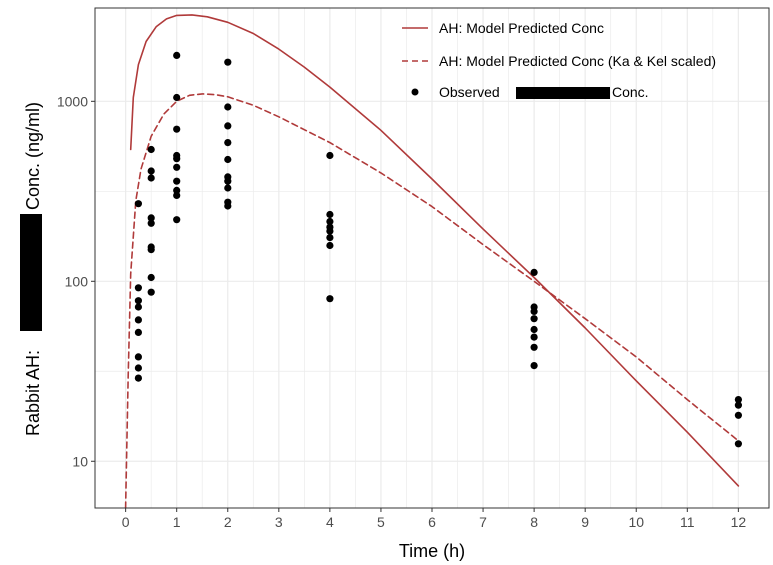 The width and height of the screenshot is (773, 565). Describe the element at coordinates (33, 393) in the screenshot. I see `y-axis-title-part-1: Rabbit AH:` at that location.